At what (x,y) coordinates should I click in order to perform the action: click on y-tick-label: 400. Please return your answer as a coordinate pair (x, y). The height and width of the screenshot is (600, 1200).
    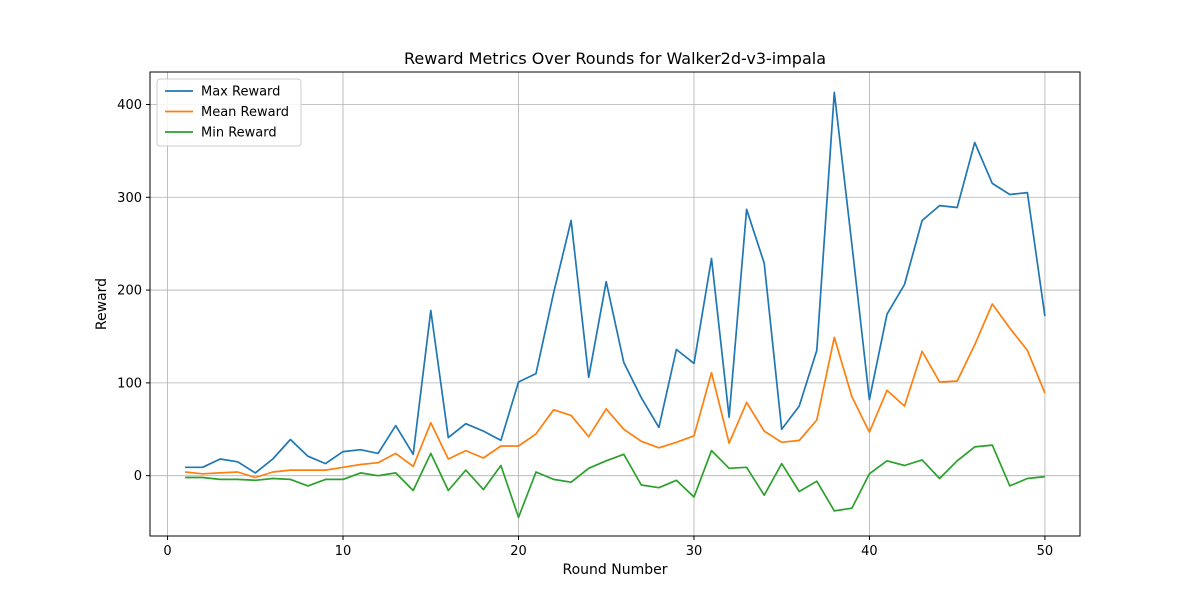
    Looking at the image, I should click on (129, 105).